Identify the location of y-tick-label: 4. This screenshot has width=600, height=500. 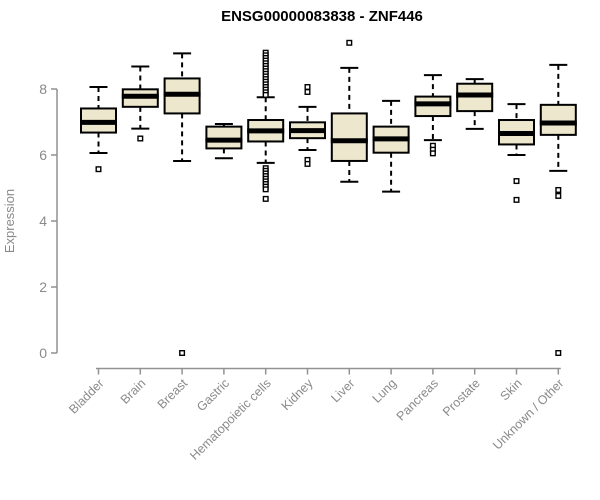
(43, 221).